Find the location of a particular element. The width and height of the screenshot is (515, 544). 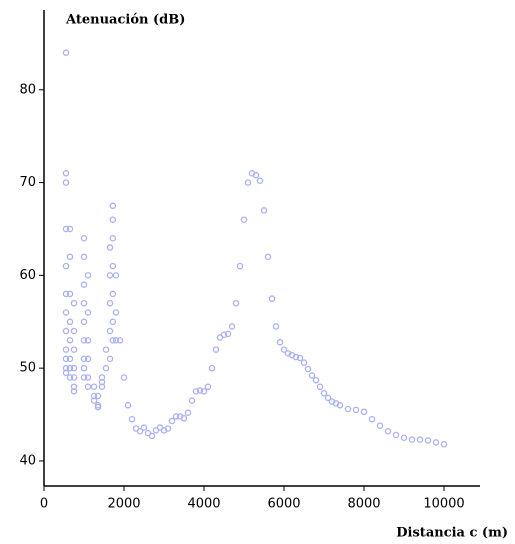

y-tick-label: 40 is located at coordinates (27, 460).